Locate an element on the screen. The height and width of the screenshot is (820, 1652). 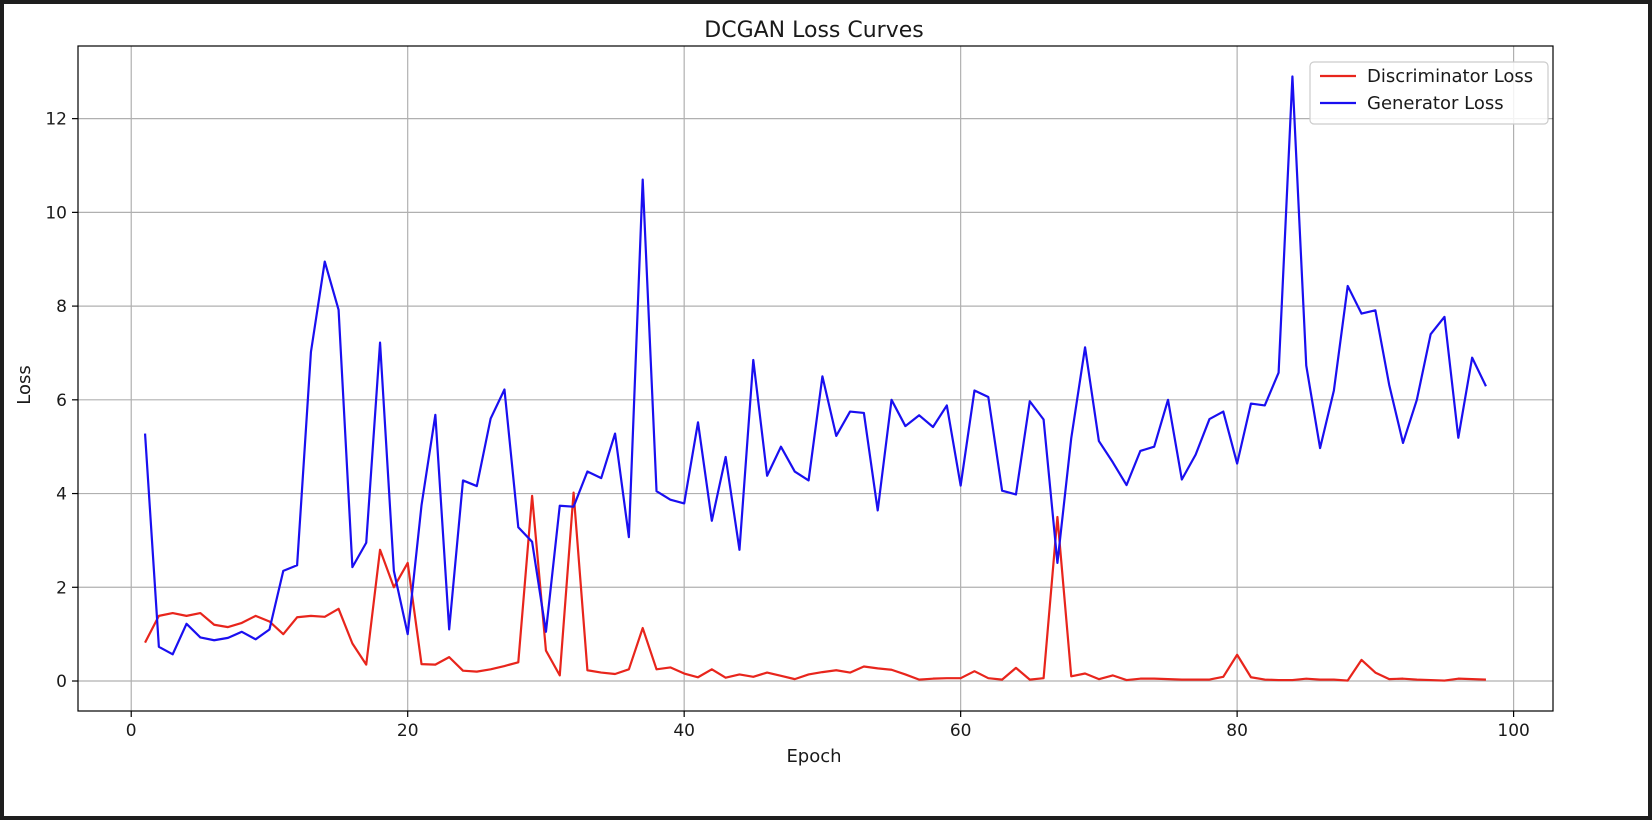
y-tick-label: 8 is located at coordinates (61, 307).